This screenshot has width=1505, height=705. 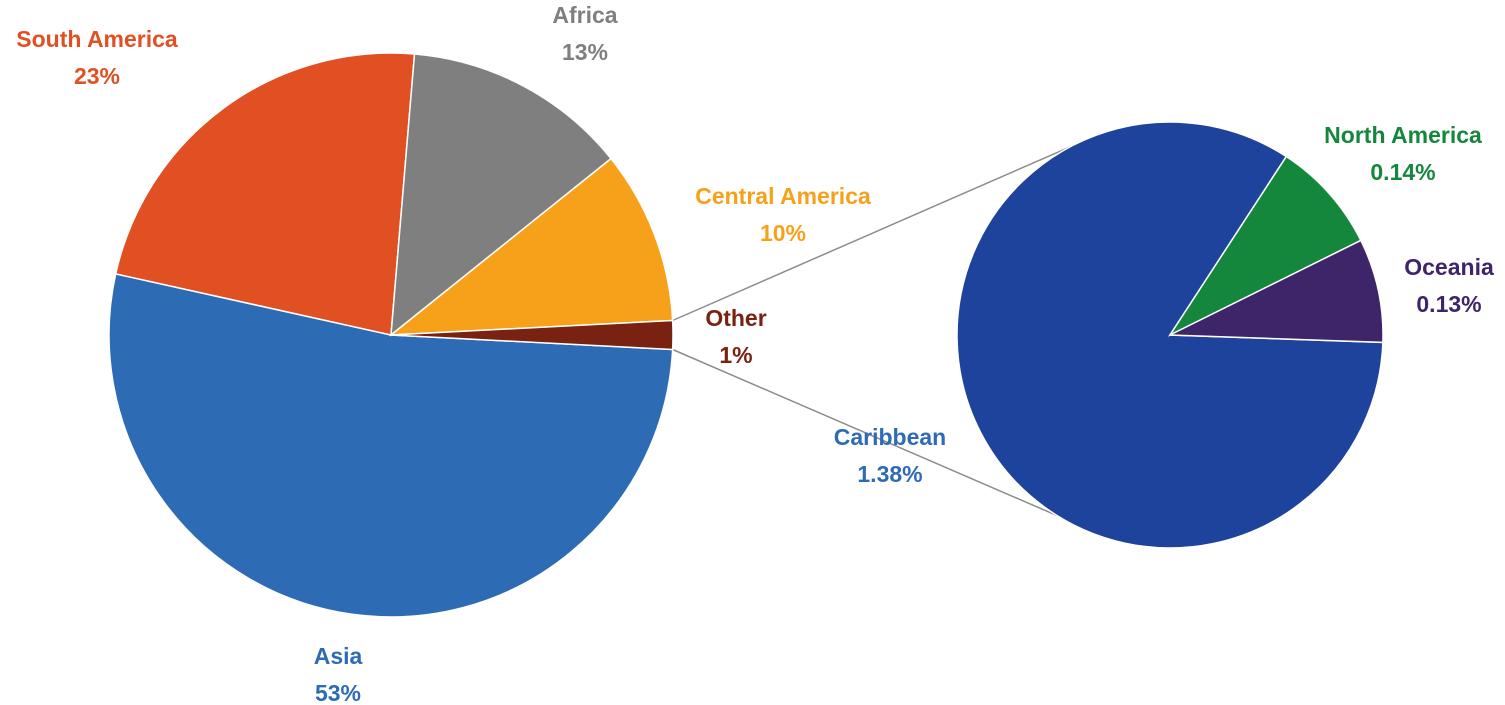 What do you see at coordinates (97, 76) in the screenshot?
I see `value-south-america: 23%` at bounding box center [97, 76].